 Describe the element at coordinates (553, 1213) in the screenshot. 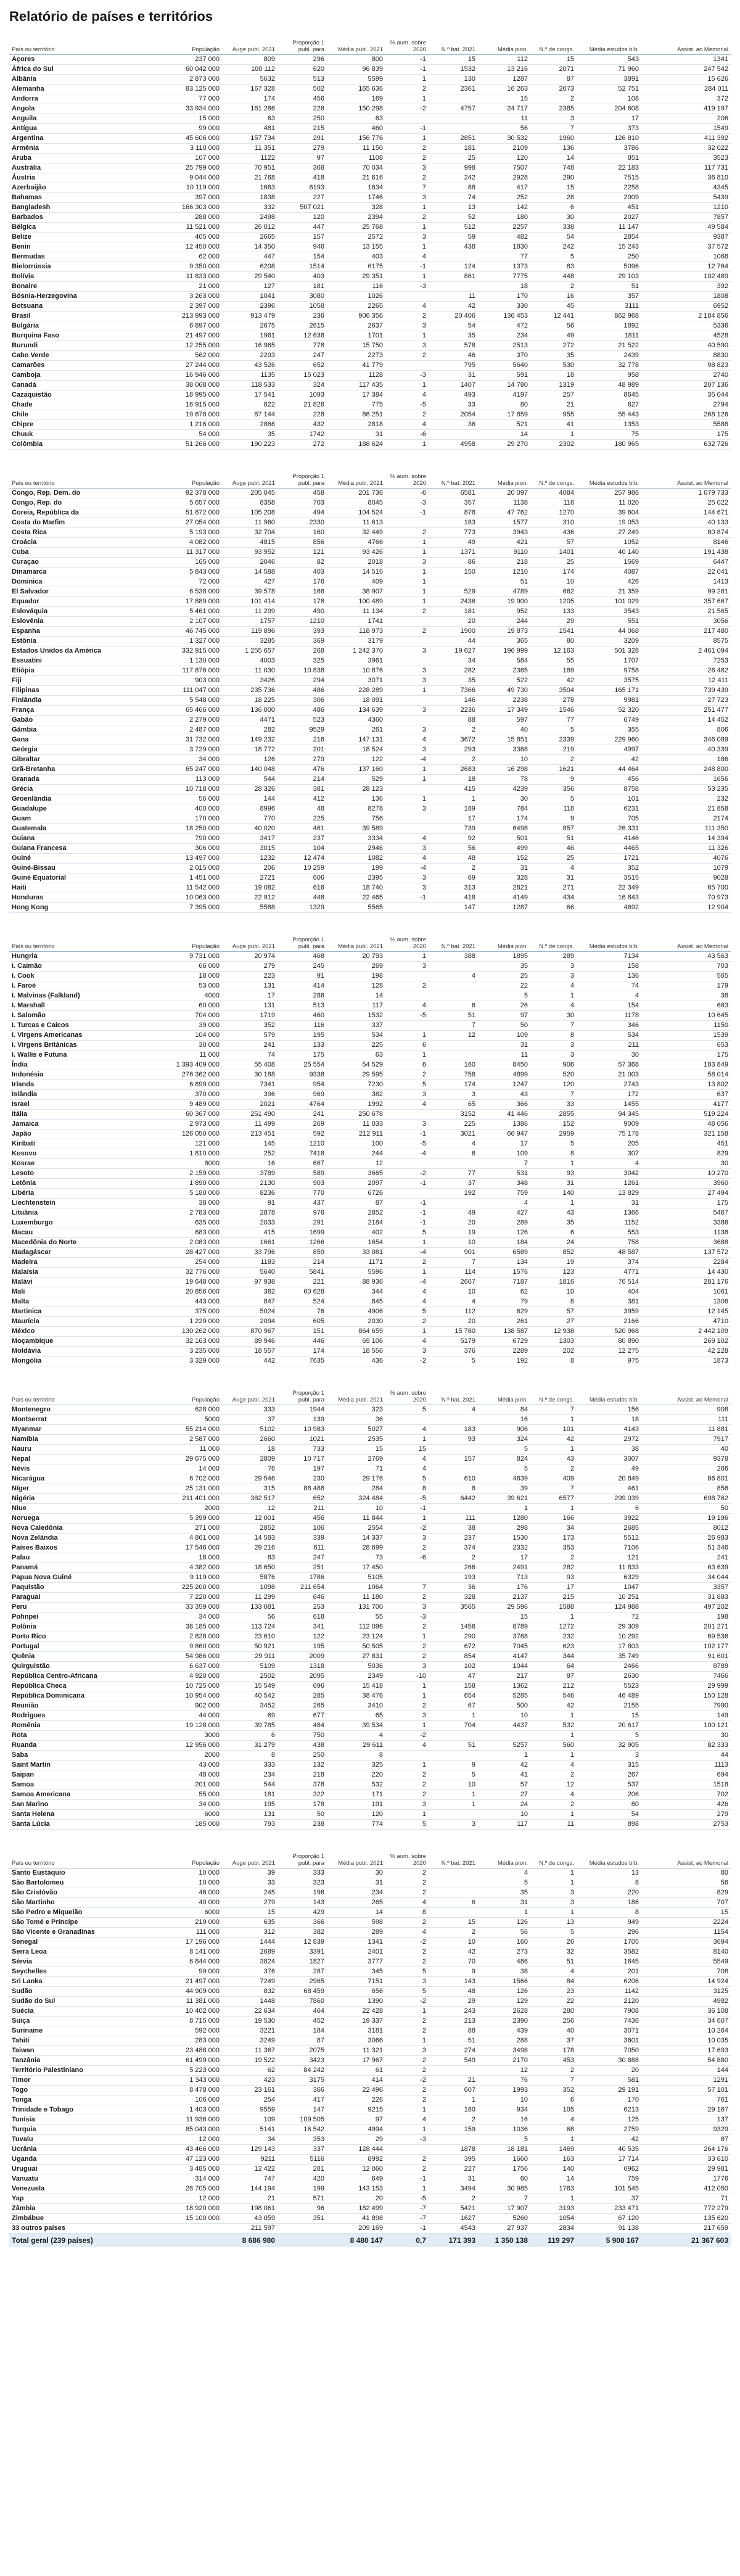

I see `stat-cell: 43` at that location.